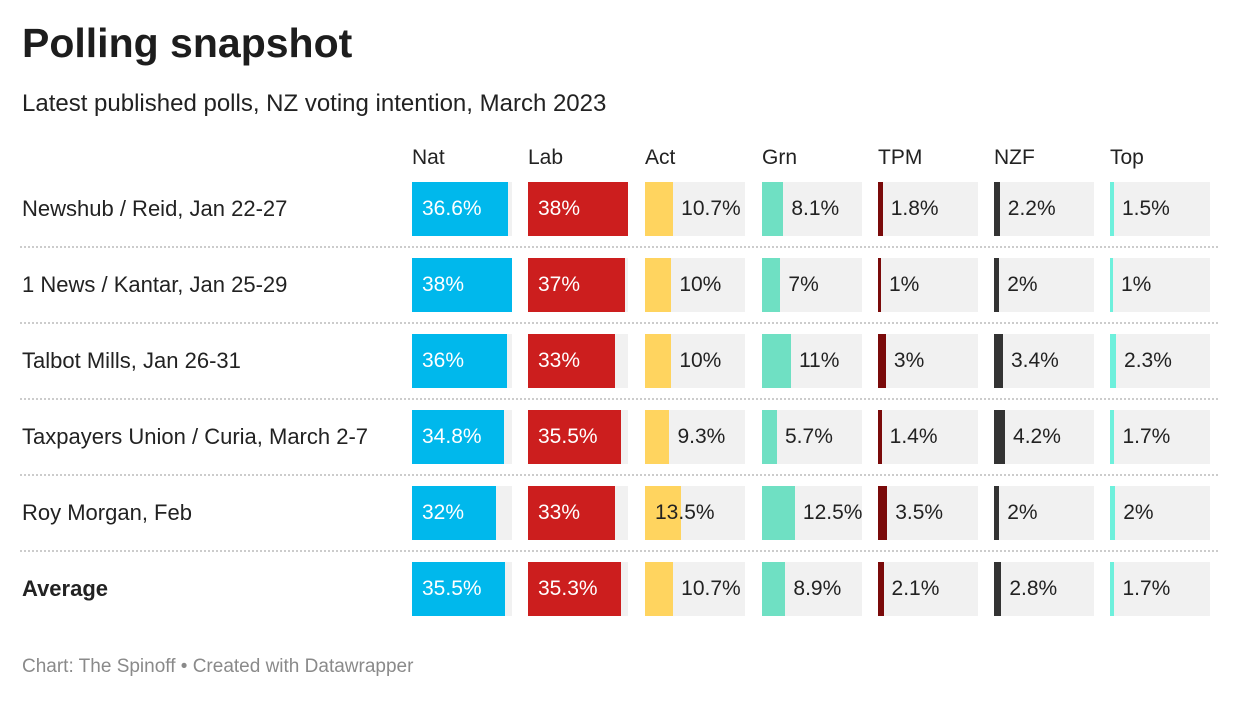 The height and width of the screenshot is (702, 1240). I want to click on value-label: 3.4%, so click(1034, 360).